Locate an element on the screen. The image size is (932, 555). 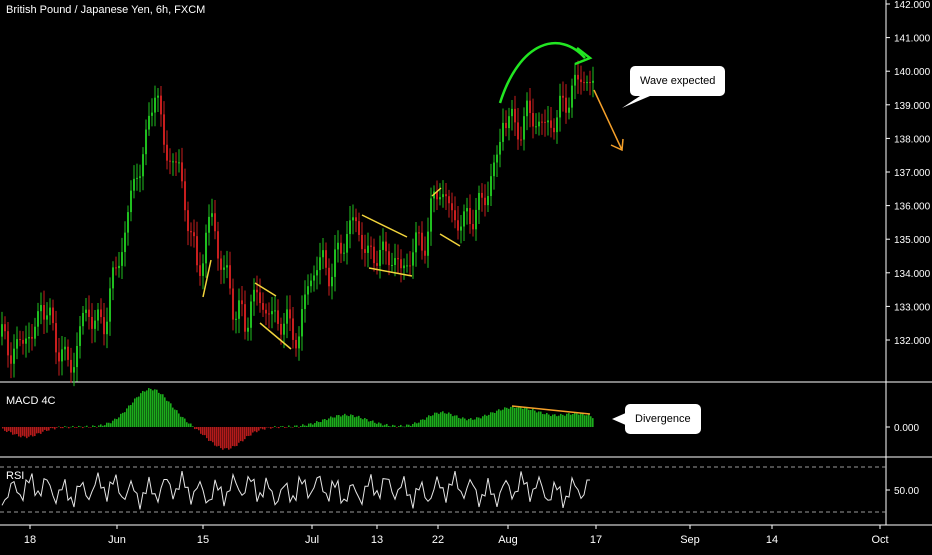
x-tick-label: 14 is located at coordinates (772, 540).